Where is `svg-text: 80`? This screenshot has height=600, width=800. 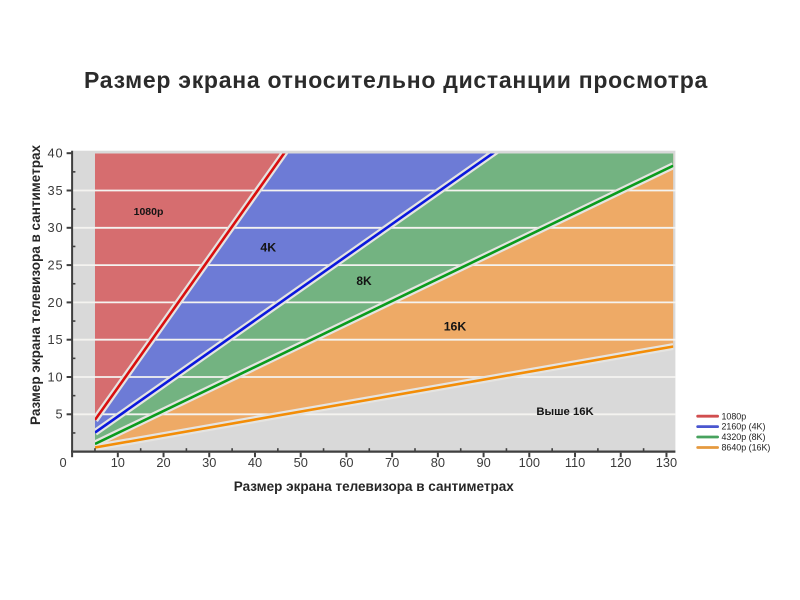
svg-text: 80 is located at coordinates (438, 462).